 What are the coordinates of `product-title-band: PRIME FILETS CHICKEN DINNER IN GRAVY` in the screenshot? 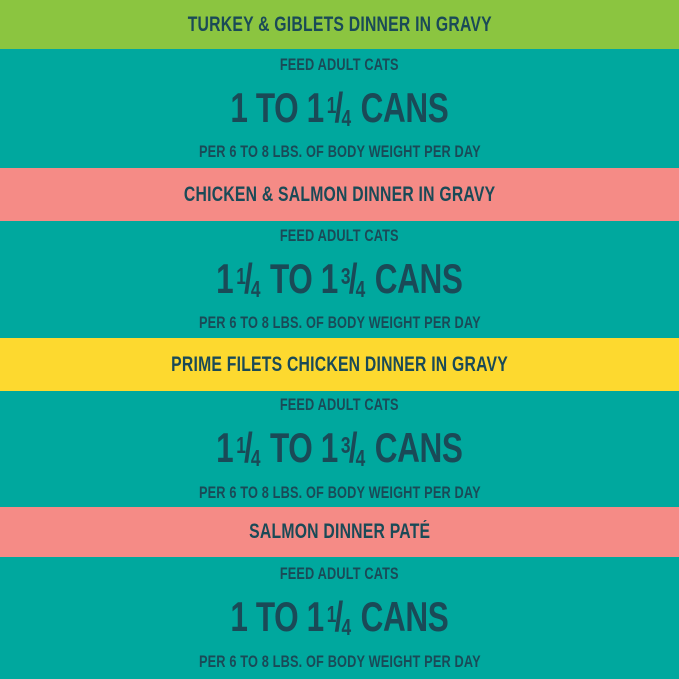 It's located at (339, 364).